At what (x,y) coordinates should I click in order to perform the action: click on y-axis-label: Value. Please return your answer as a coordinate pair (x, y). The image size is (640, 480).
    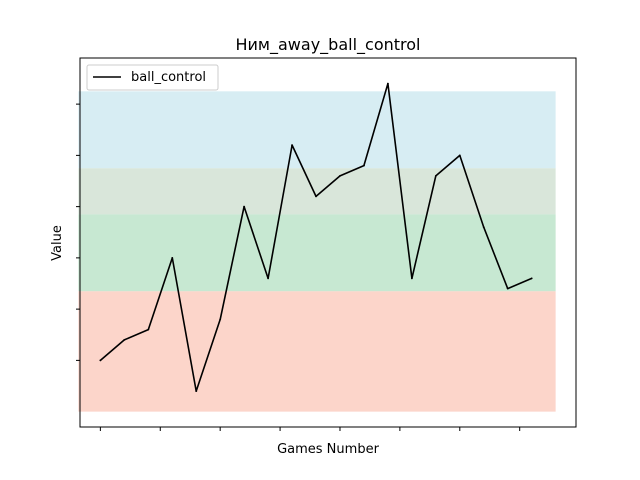
    Looking at the image, I should click on (57, 243).